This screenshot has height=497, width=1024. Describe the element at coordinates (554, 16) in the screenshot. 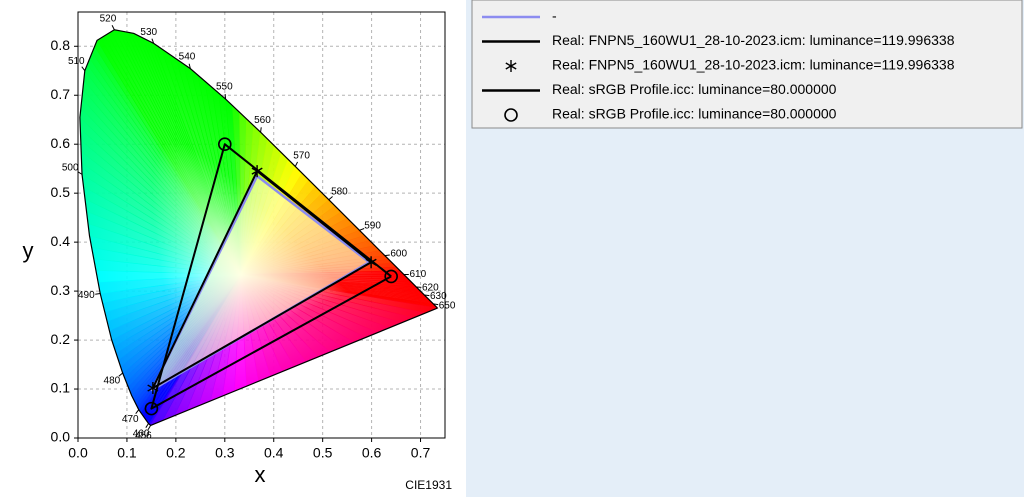

I see `legend-label: -` at that location.